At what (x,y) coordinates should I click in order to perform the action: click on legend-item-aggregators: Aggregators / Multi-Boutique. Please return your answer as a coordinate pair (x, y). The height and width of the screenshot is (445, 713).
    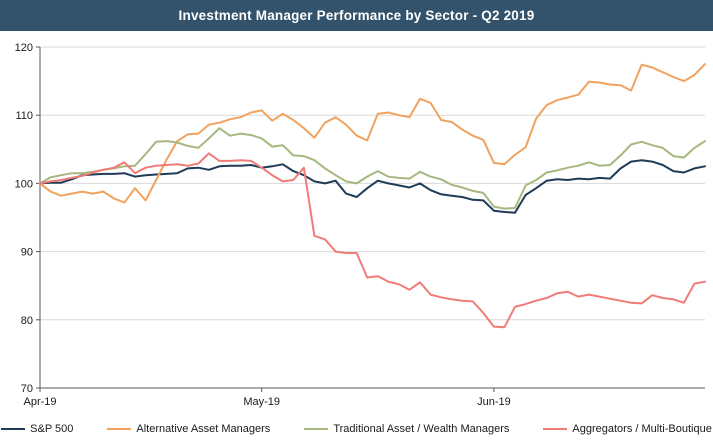
    Looking at the image, I should click on (627, 429).